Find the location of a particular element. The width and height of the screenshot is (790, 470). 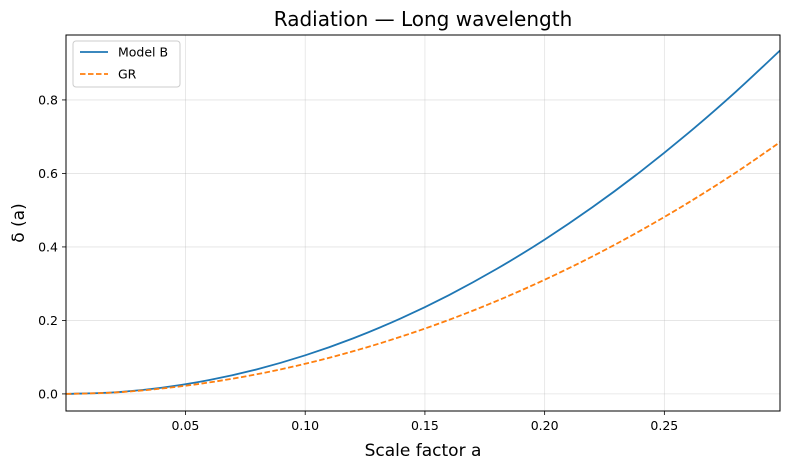

x-tick-label: 0.05 is located at coordinates (186, 425).